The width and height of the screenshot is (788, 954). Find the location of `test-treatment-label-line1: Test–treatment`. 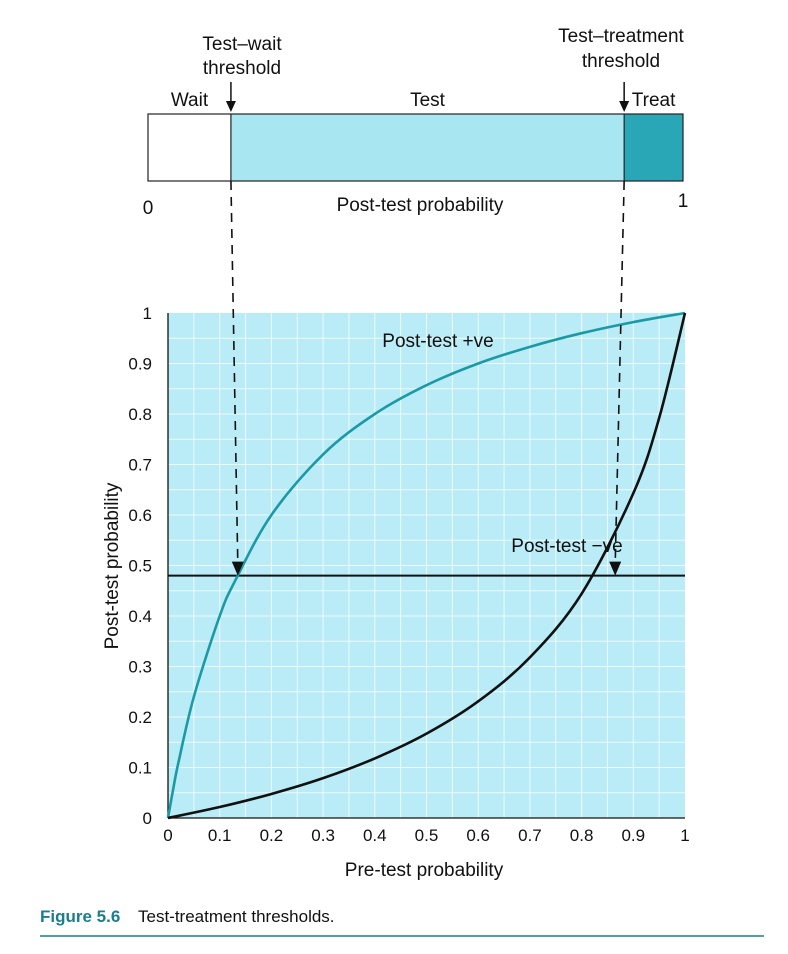

test-treatment-label-line1: Test–treatment is located at coordinates (621, 36).